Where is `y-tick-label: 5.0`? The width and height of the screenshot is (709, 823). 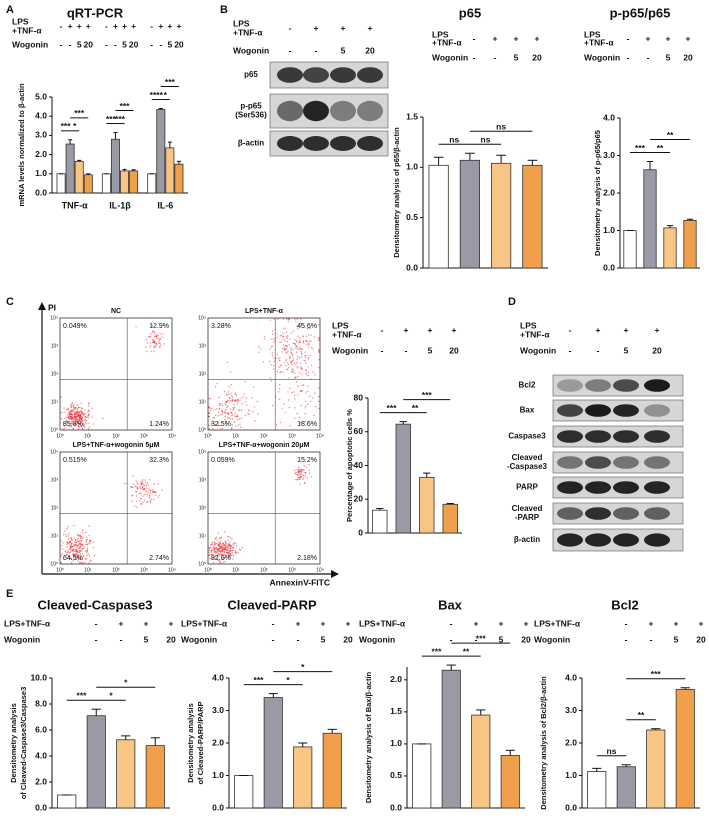
y-tick-label: 5.0 is located at coordinates (41, 96).